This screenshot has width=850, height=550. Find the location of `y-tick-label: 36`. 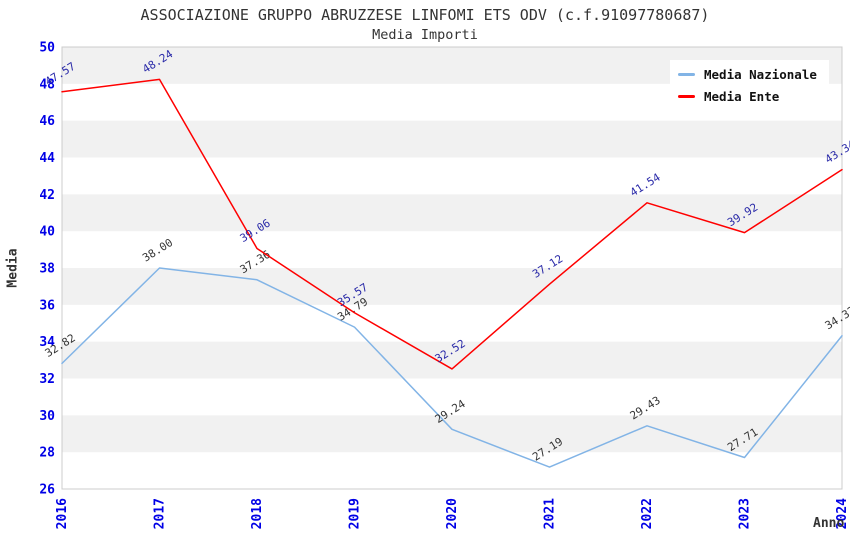

y-tick-label: 36 is located at coordinates (47, 305).